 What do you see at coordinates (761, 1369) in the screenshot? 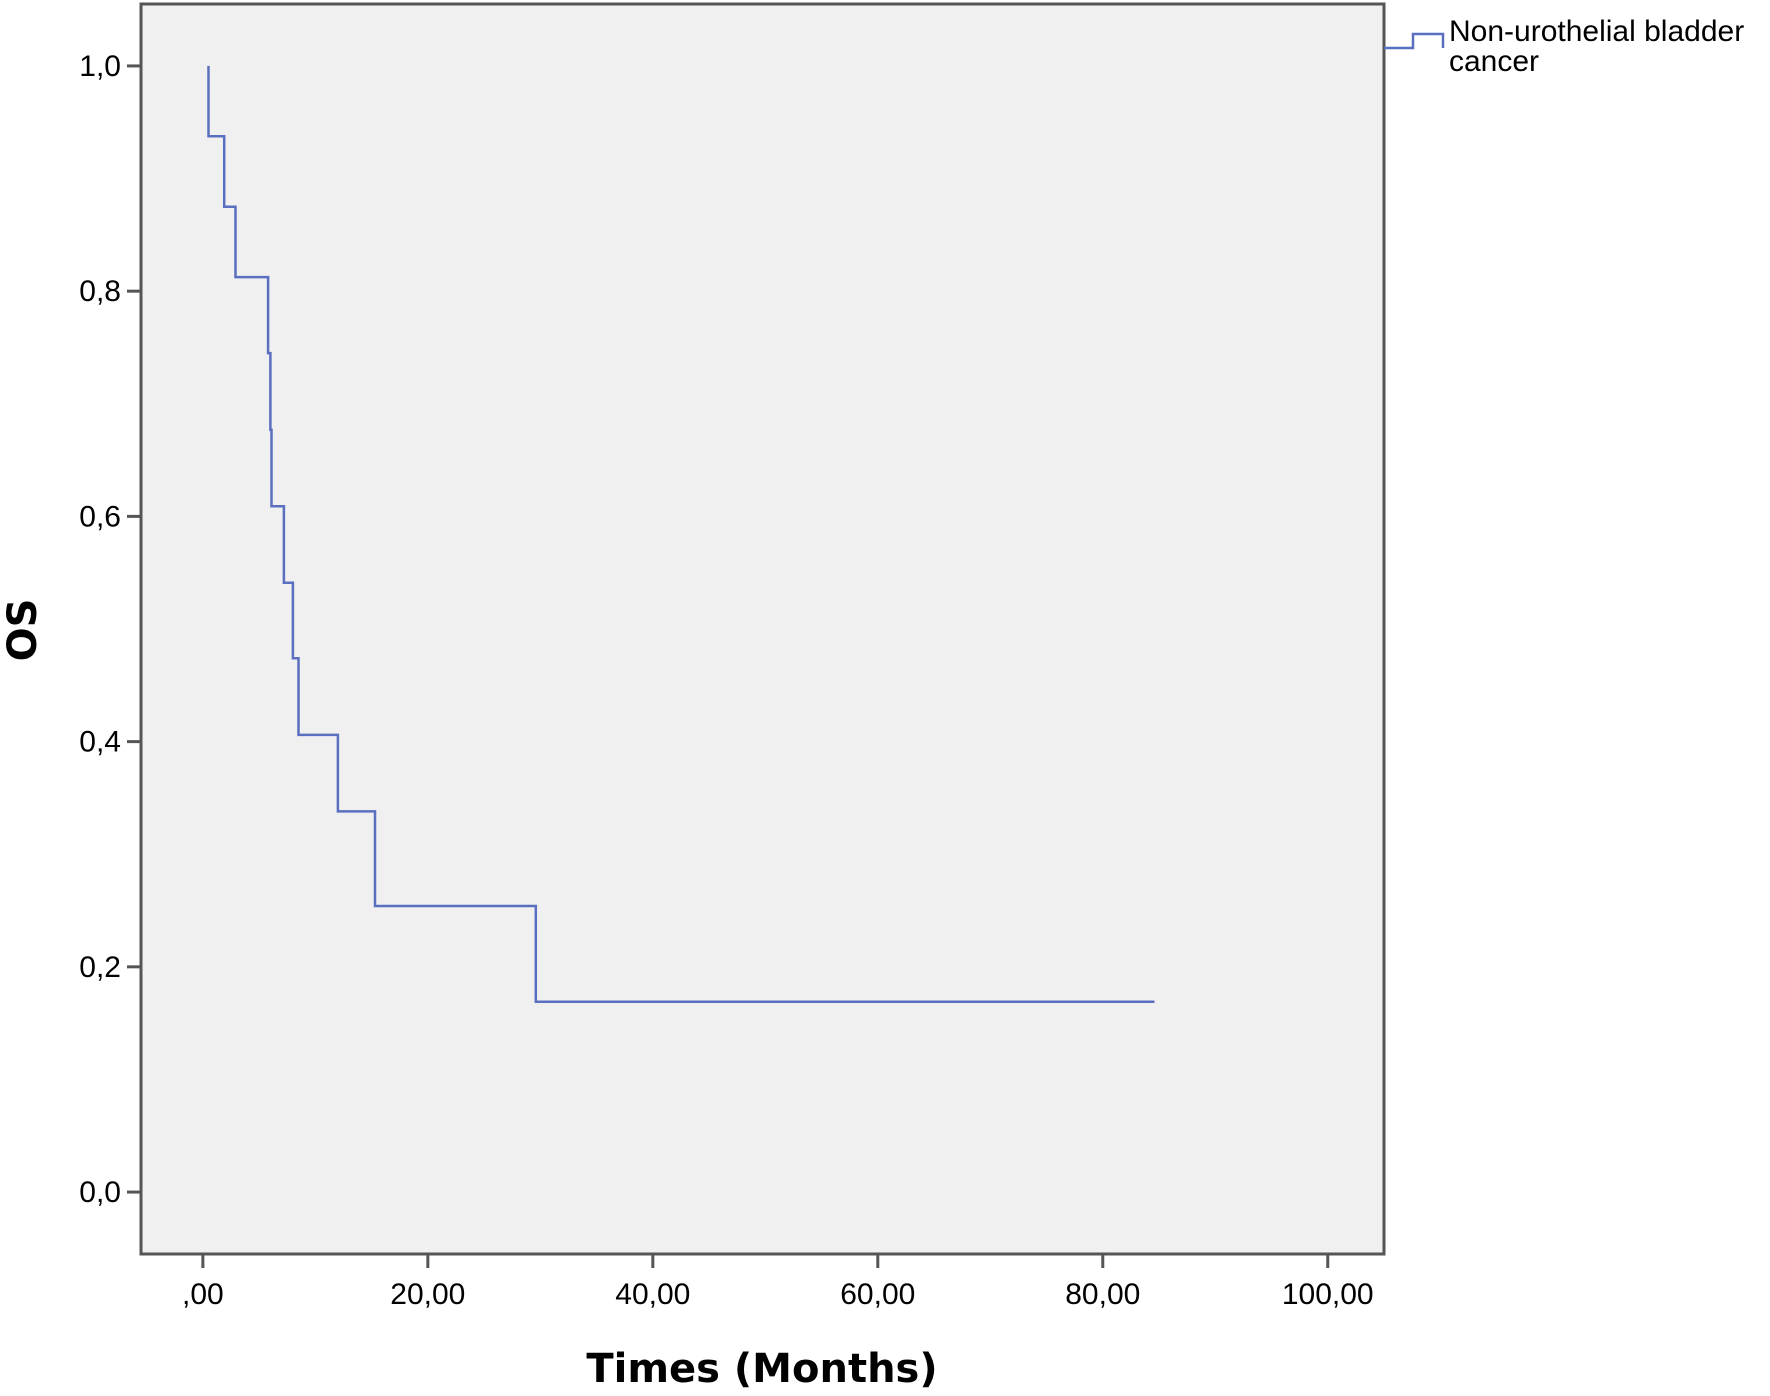
I see `x-axis-title: Times (Months)` at bounding box center [761, 1369].